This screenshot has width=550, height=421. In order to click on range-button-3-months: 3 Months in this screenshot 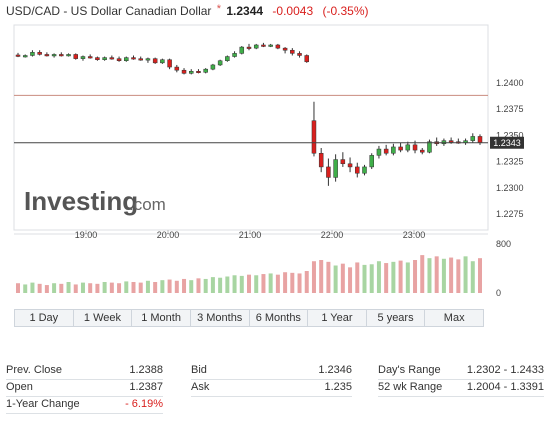, I will do `click(220, 318)`.